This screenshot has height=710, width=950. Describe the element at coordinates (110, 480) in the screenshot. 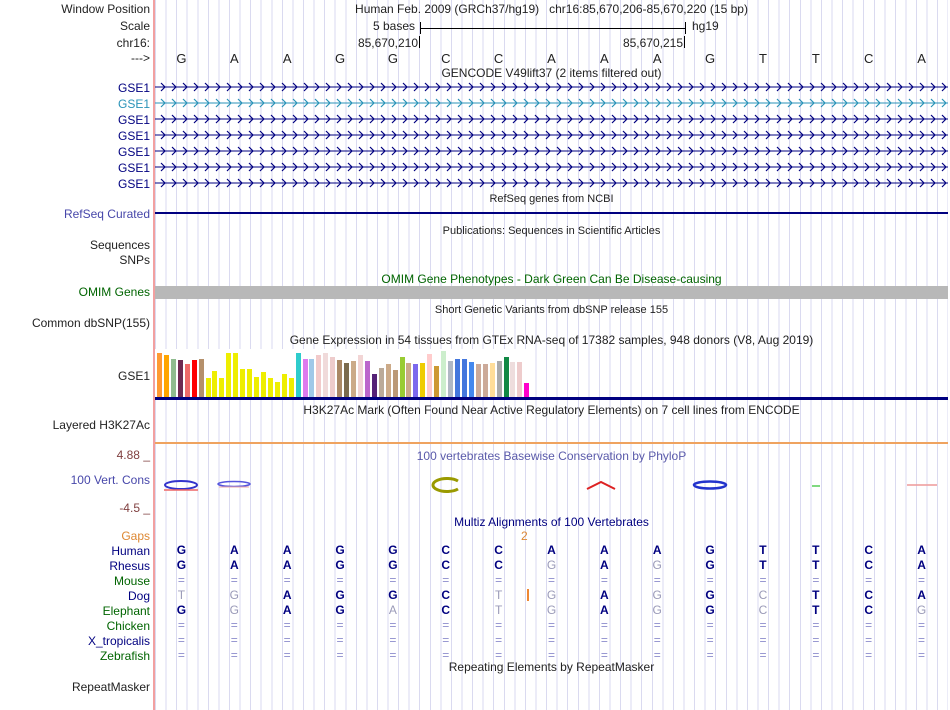

I see `vert-cons-label: 100 Vert. Cons` at that location.